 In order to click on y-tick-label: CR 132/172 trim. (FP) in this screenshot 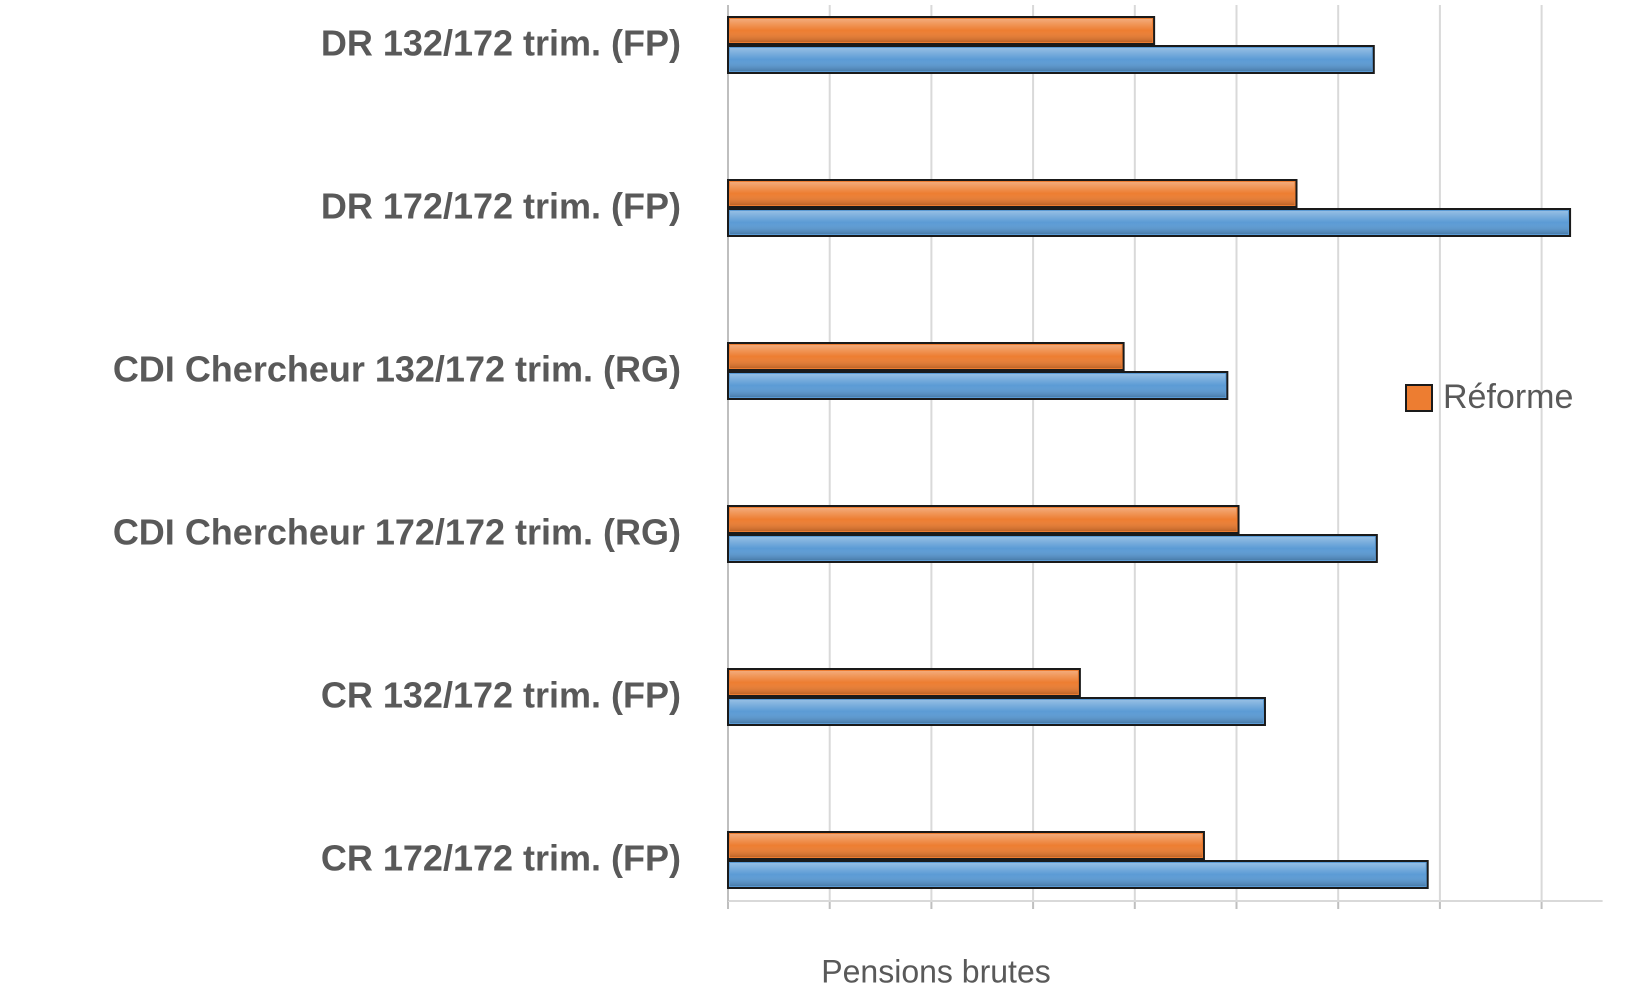, I will do `click(501, 695)`.